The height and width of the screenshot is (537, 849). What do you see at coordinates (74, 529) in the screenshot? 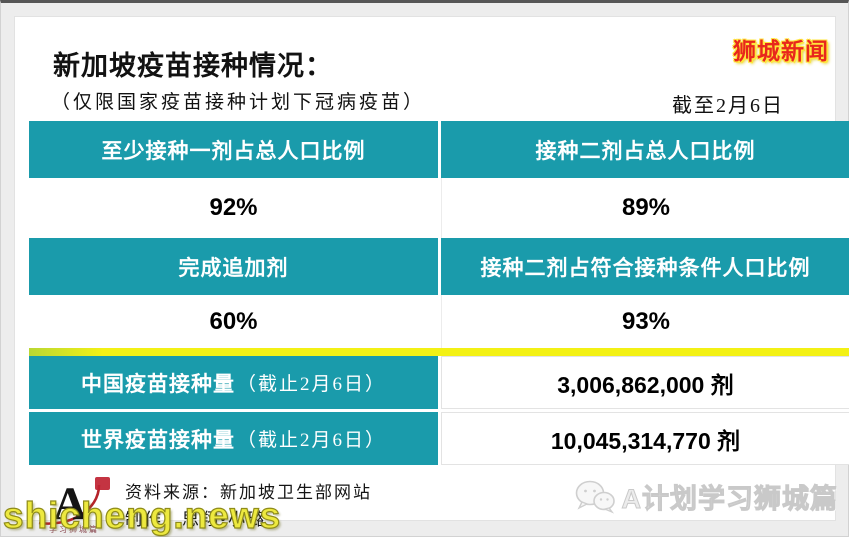
I see `logo-small-text: 学习狮城篇` at bounding box center [74, 529].